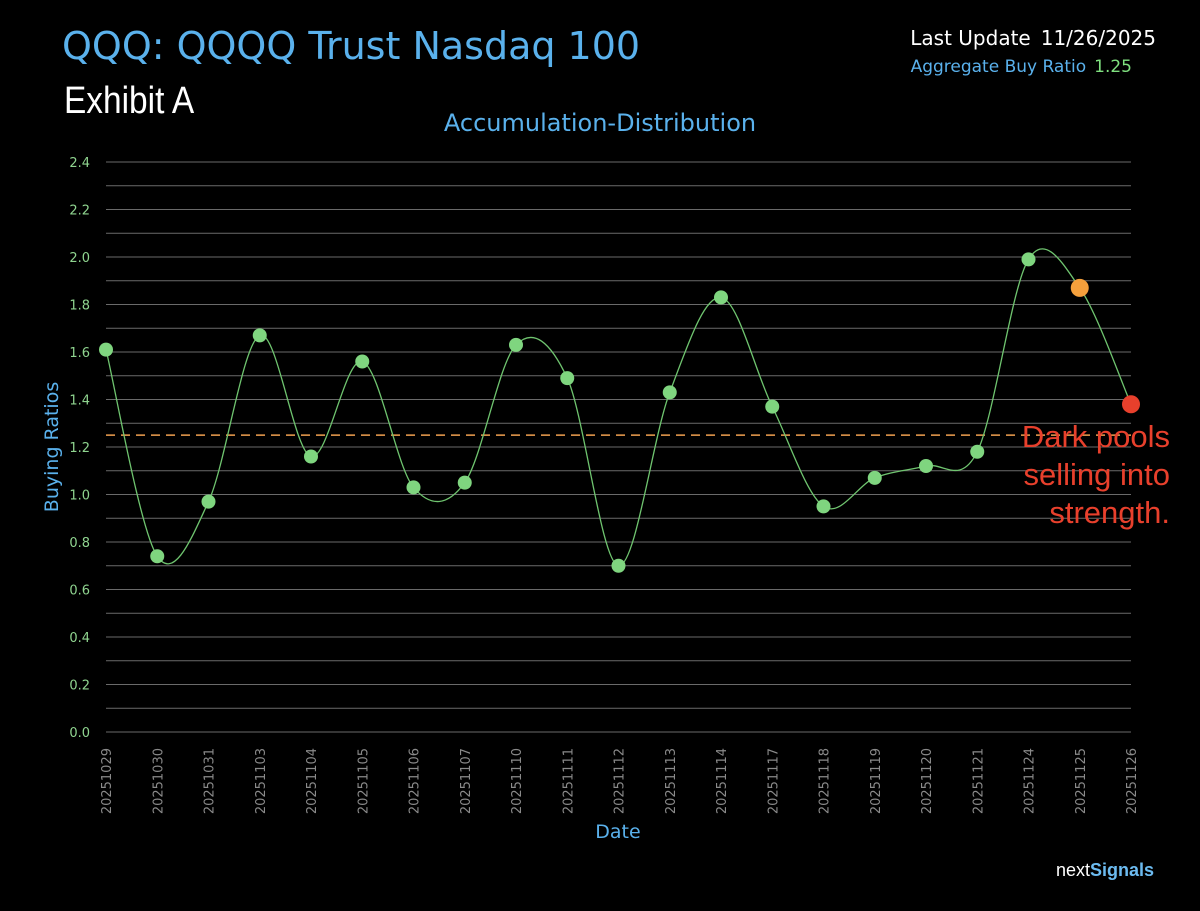 The height and width of the screenshot is (911, 1200). What do you see at coordinates (415, 781) in the screenshot?
I see `x-tick-label: 20251106` at bounding box center [415, 781].